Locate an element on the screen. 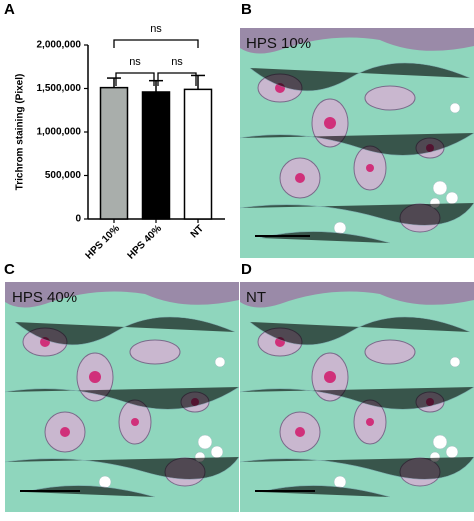 The height and width of the screenshot is (521, 474). y-tick-label: 1,000,000 is located at coordinates (59, 132).